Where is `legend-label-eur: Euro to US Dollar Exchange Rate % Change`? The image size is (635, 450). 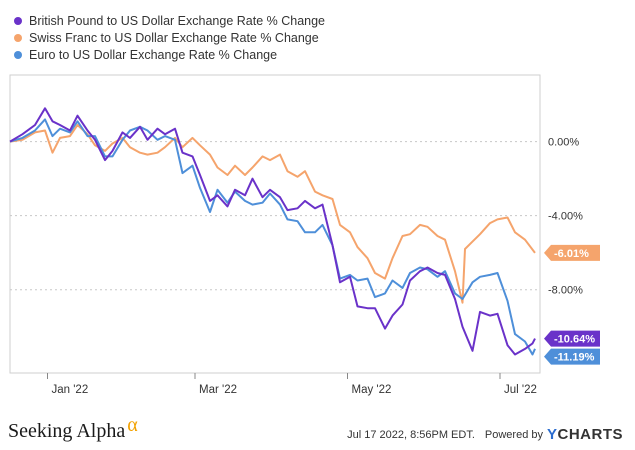 legend-label-eur: Euro to US Dollar Exchange Rate % Change is located at coordinates (153, 54).